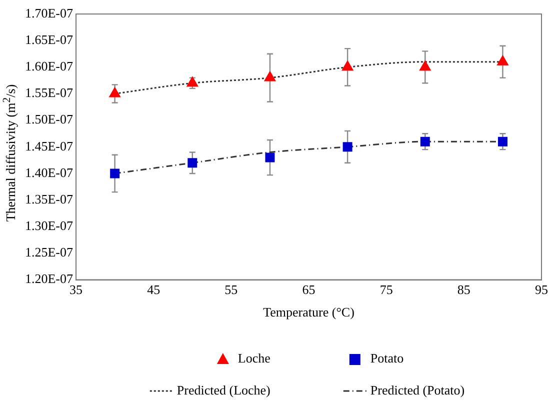 This screenshot has height=407, width=551. What do you see at coordinates (49, 39) in the screenshot?
I see `y-tick-label: 1.65E-07` at bounding box center [49, 39].